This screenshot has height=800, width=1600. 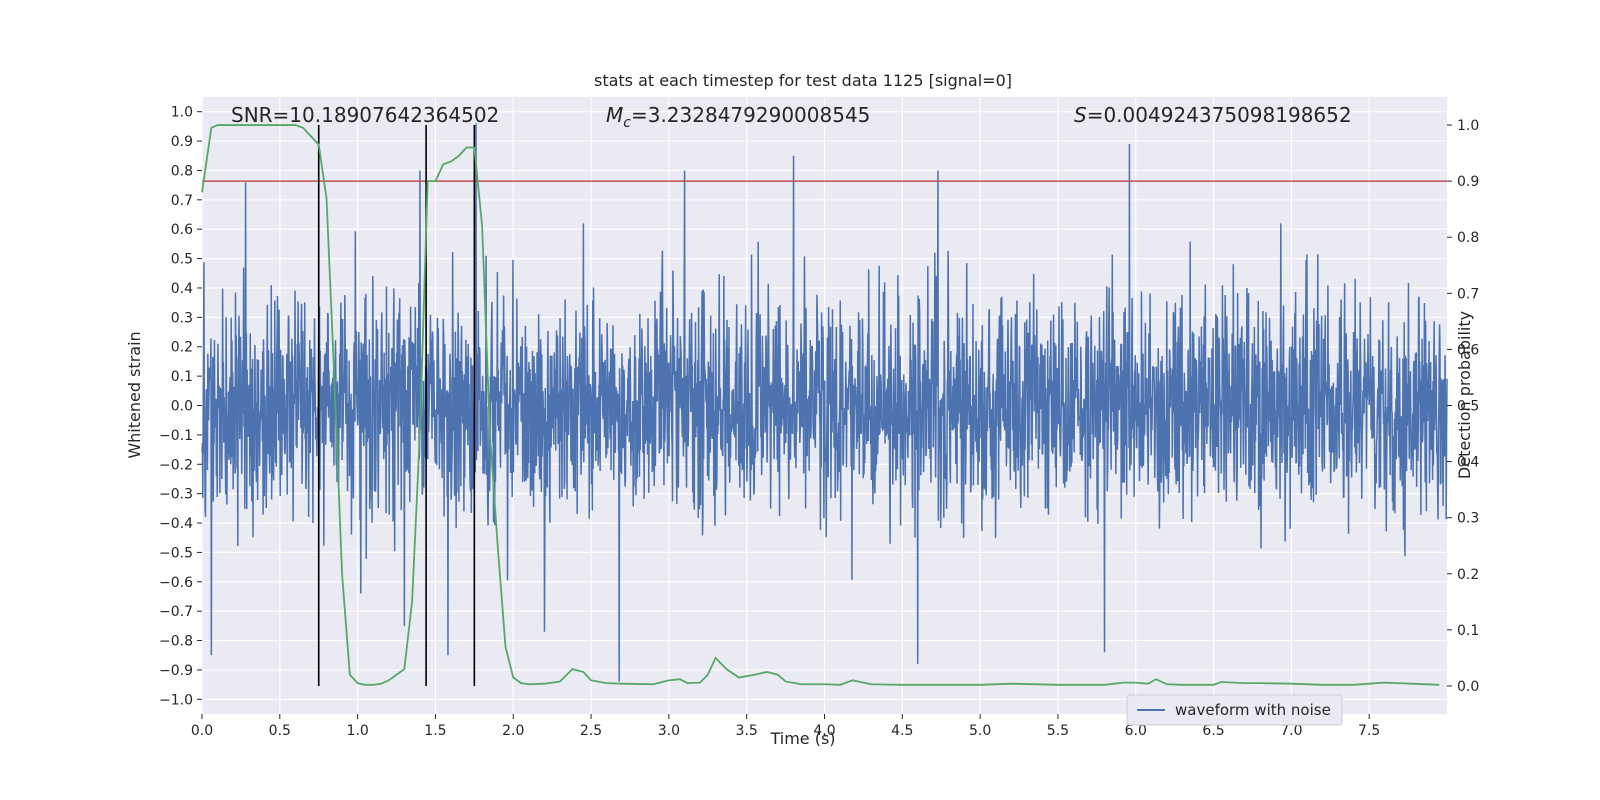 I want to click on y-tick-label: 0.1, so click(x=182, y=377).